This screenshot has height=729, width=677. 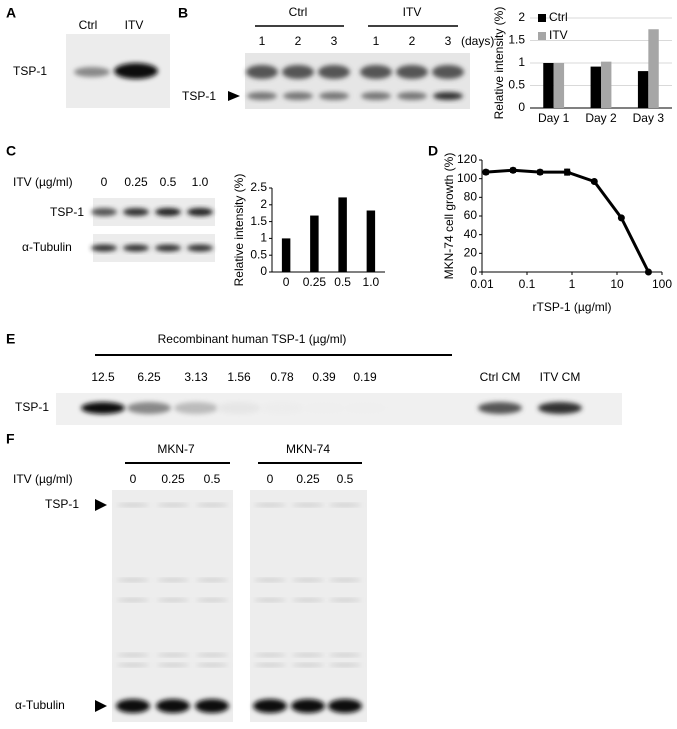 I want to click on lane-label: Ctrl CM, so click(x=500, y=377).